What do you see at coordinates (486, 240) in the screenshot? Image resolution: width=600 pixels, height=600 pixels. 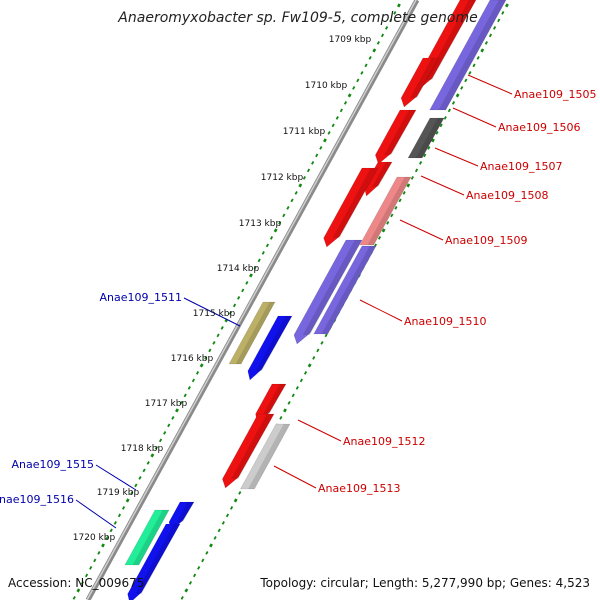 I see `gene-label: Anae109_1509` at bounding box center [486, 240].